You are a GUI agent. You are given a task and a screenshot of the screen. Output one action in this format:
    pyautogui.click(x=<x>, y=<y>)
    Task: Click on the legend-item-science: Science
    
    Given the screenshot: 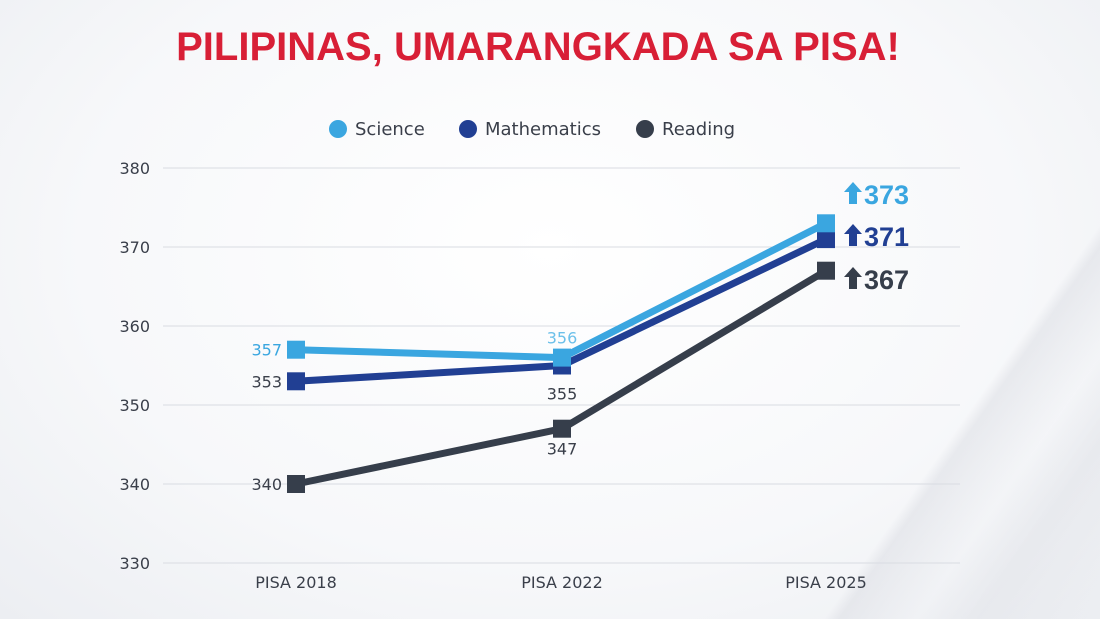 What is the action you would take?
    pyautogui.click(x=377, y=129)
    